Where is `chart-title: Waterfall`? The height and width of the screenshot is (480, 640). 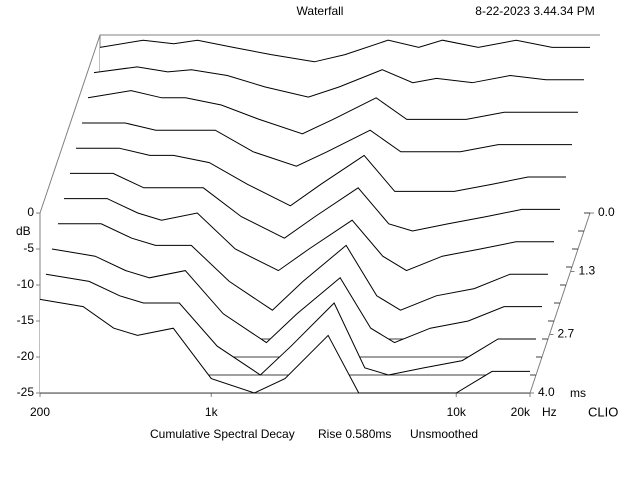 chart-title: Waterfall is located at coordinates (320, 11).